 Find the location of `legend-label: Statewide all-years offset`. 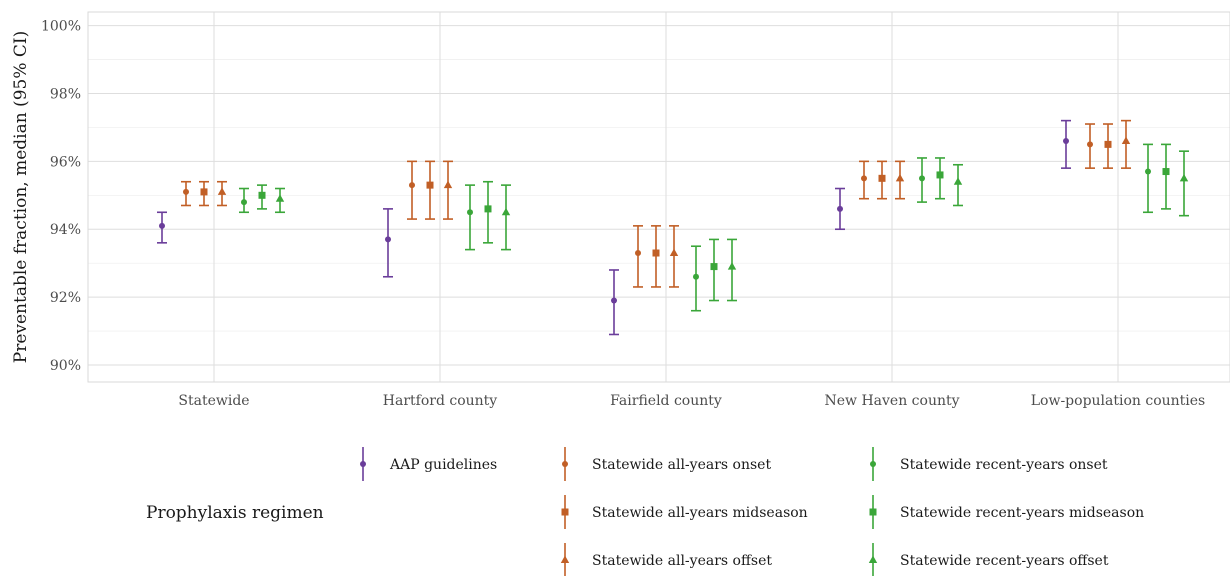

legend-label: Statewide all-years offset is located at coordinates (682, 561).